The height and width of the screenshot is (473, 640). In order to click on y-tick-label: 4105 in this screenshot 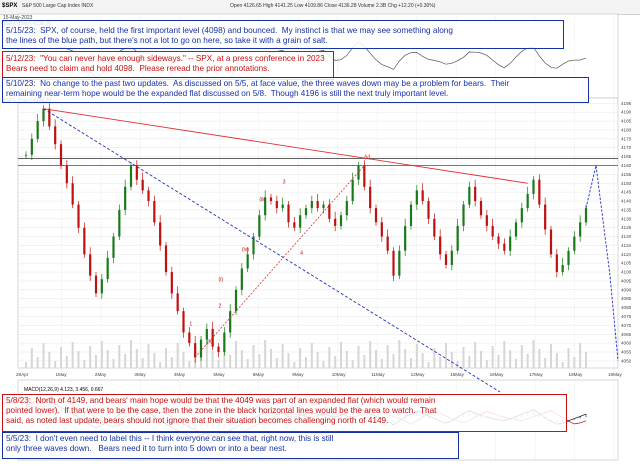, I will do `click(626, 263)`.